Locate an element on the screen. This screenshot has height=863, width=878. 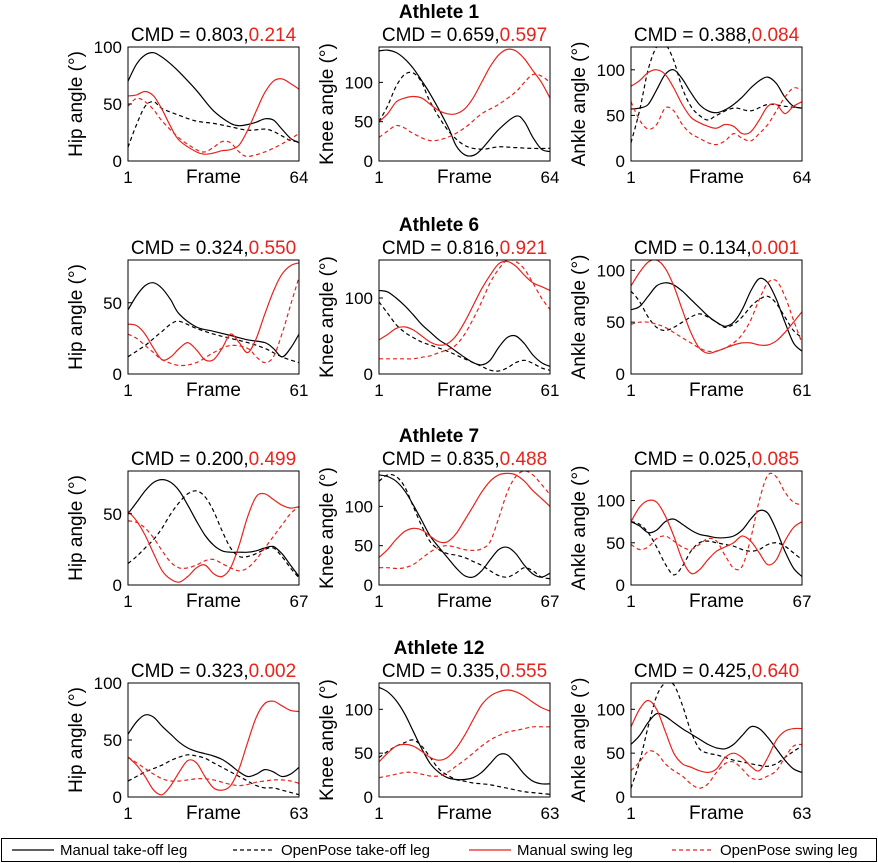
athlete-title: Athlete 1 is located at coordinates (439, 12).